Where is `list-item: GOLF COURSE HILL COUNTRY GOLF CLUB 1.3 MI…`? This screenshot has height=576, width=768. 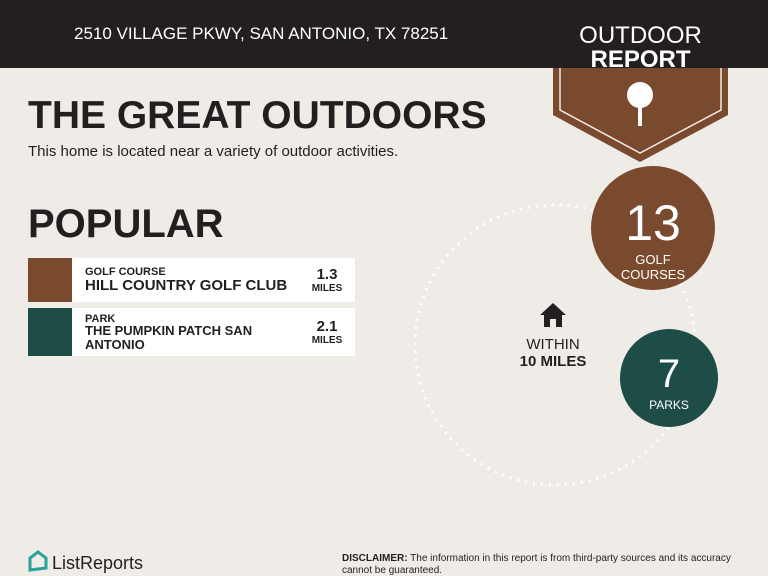
list-item: GOLF COURSE HILL COUNTRY GOLF CLUB 1.3 MI… is located at coordinates (191, 280).